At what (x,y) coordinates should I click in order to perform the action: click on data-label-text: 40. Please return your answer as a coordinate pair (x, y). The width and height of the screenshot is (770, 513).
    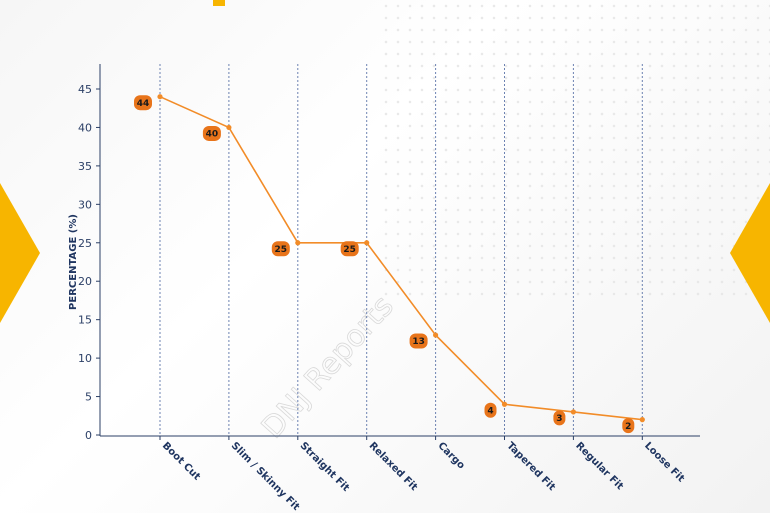
    Looking at the image, I should click on (212, 135).